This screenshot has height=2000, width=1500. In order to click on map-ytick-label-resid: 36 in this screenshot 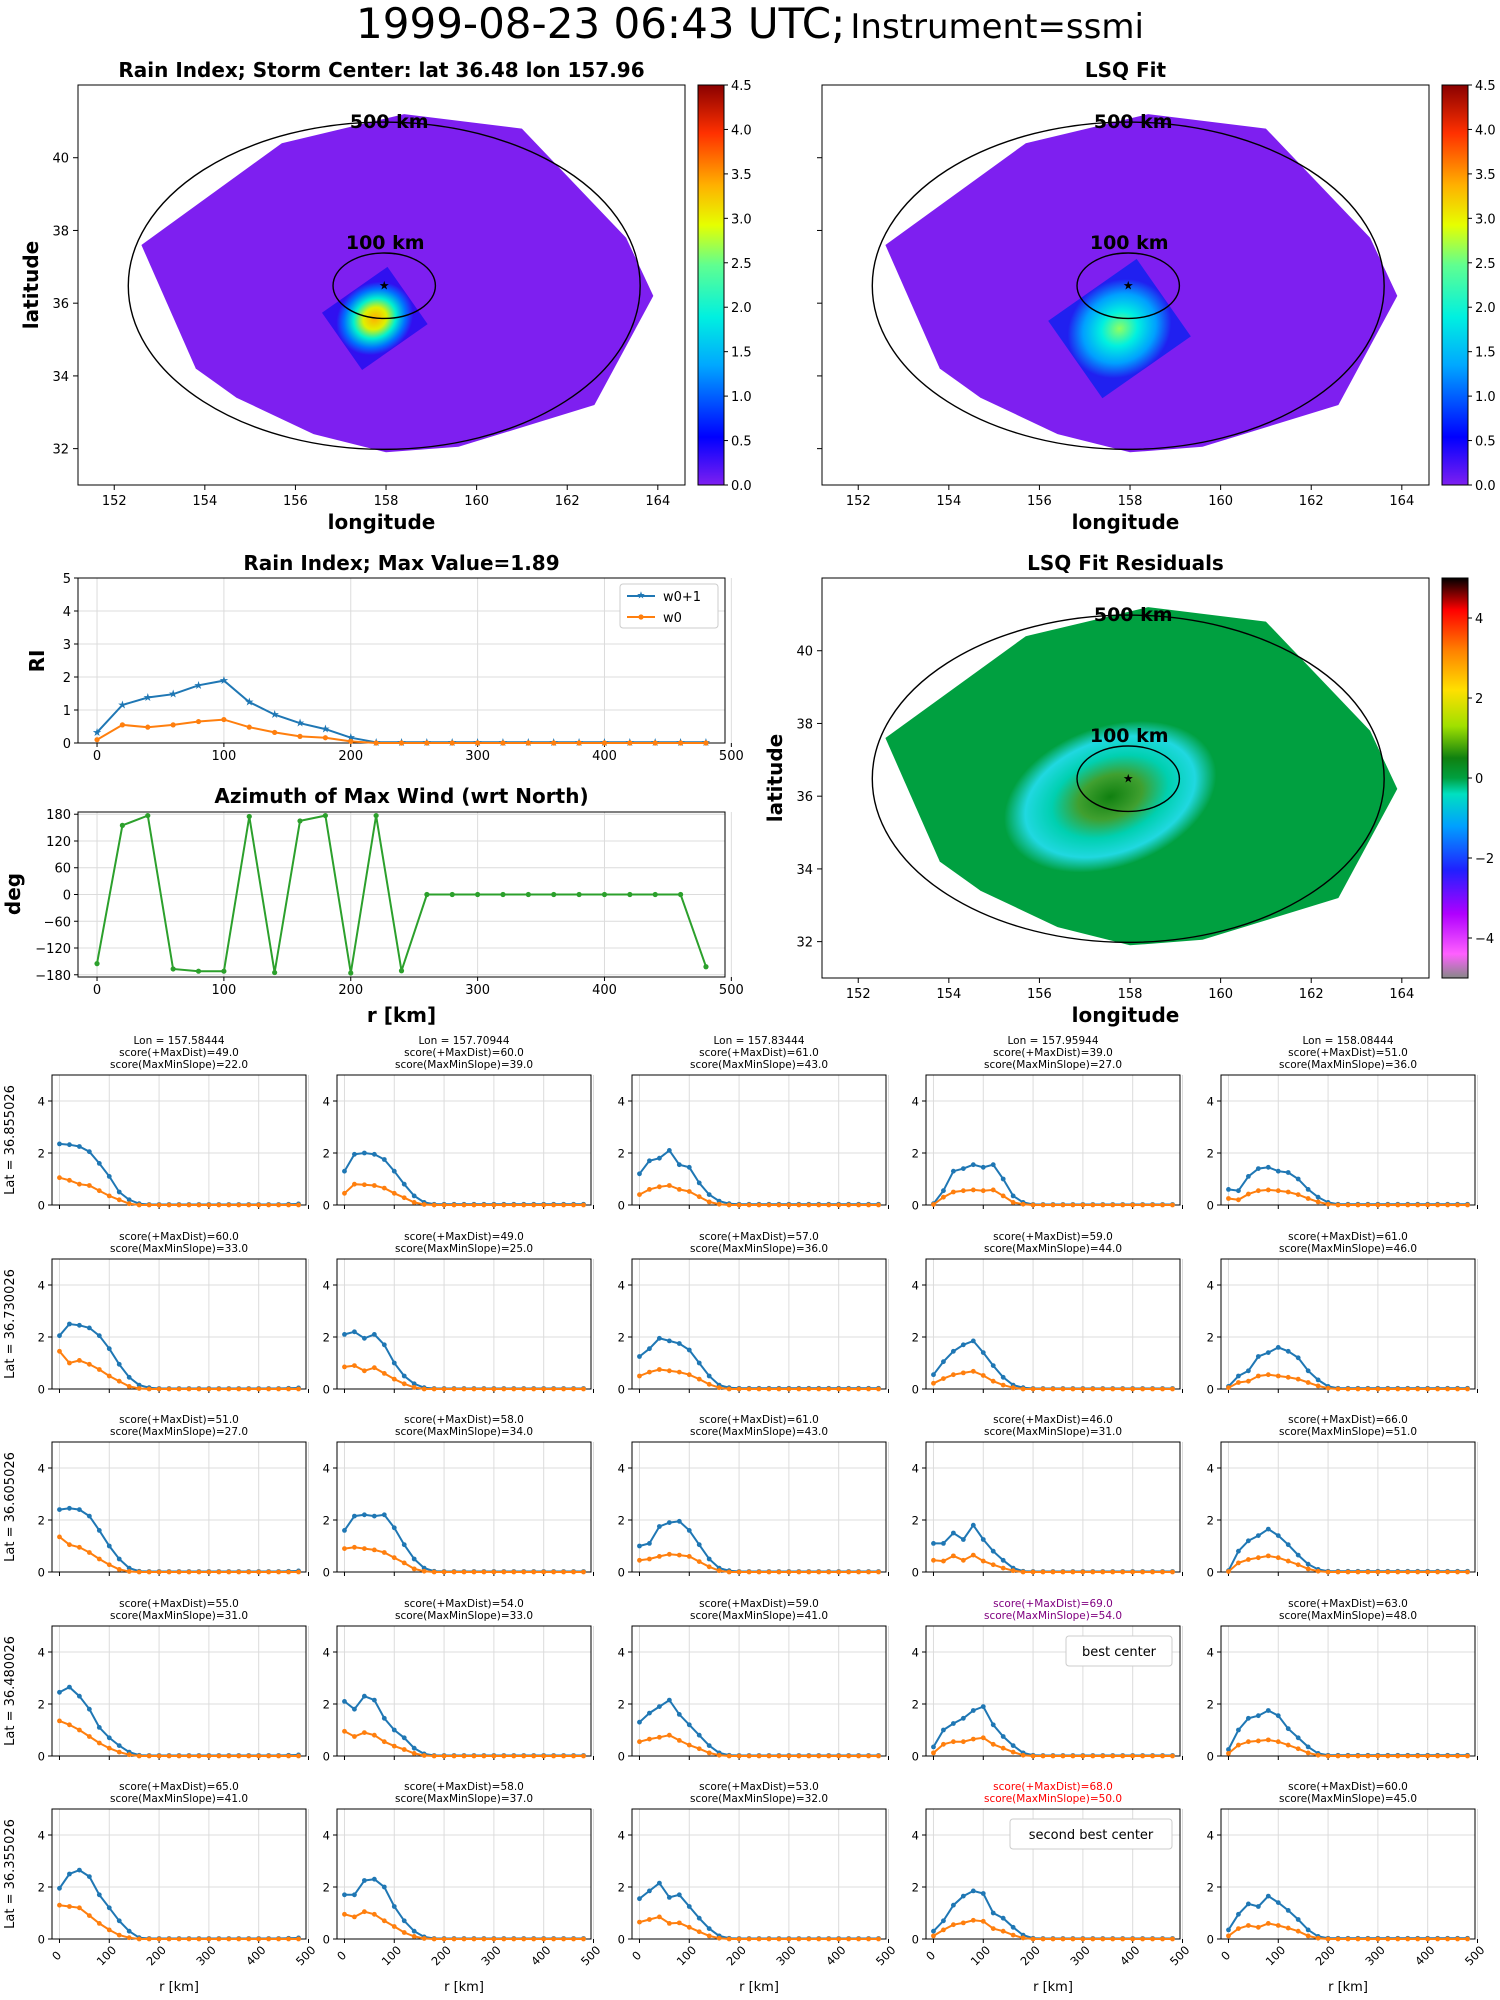, I will do `click(804, 797)`.